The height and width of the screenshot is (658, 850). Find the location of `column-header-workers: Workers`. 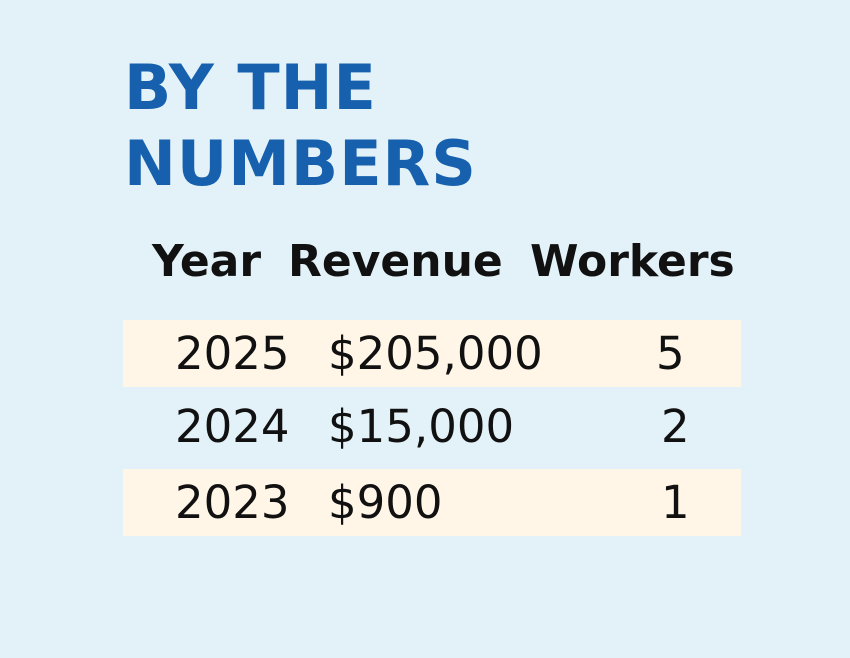

column-header-workers: Workers is located at coordinates (632, 261).